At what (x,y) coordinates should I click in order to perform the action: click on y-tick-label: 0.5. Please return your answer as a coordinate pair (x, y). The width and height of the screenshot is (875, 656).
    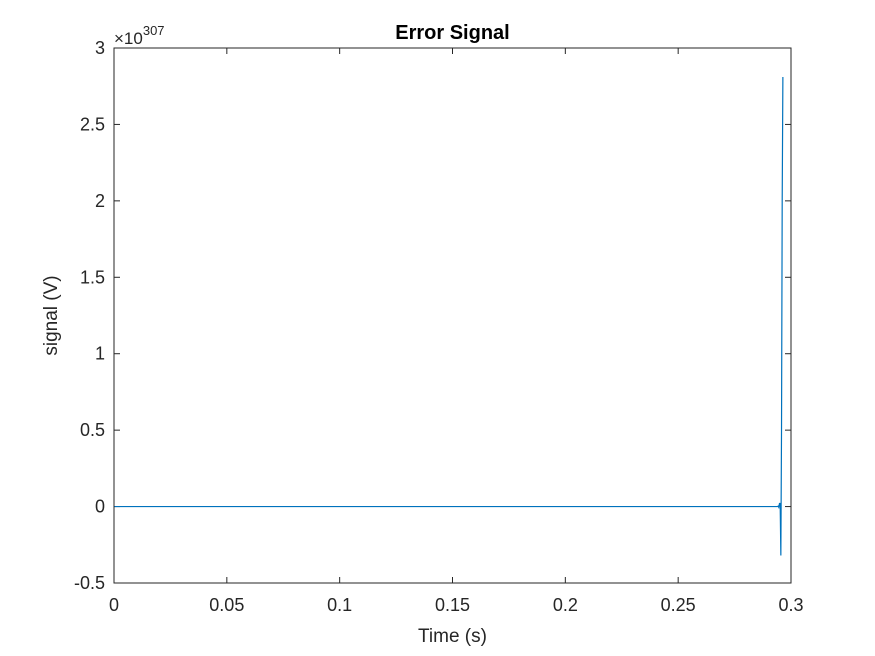
    Looking at the image, I should click on (92, 430).